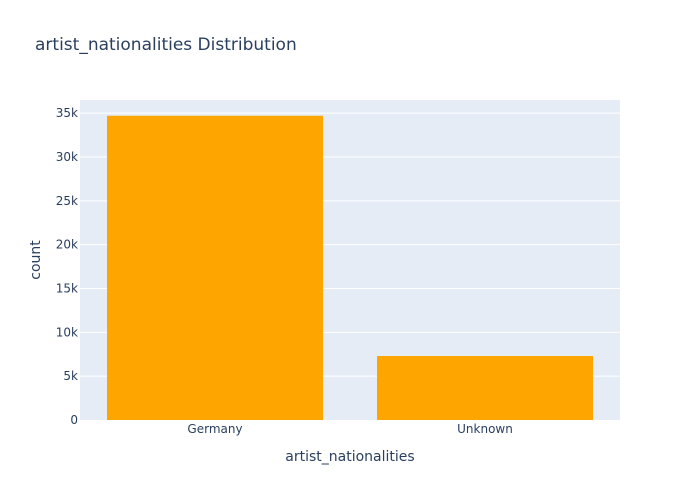 This screenshot has width=700, height=500. What do you see at coordinates (214, 429) in the screenshot?
I see `x-tick-label: Germany` at bounding box center [214, 429].